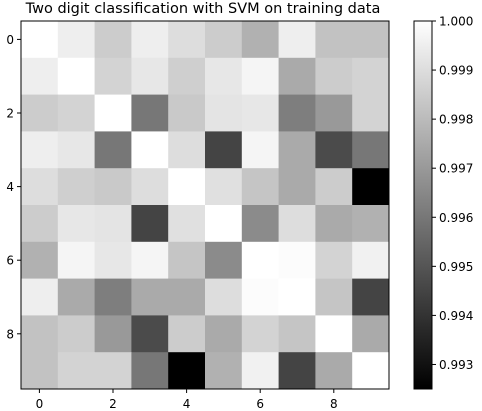 This screenshot has height=411, width=482. What do you see at coordinates (13, 187) in the screenshot?
I see `y-axis-ticks: 0 2 4 6 8` at bounding box center [13, 187].